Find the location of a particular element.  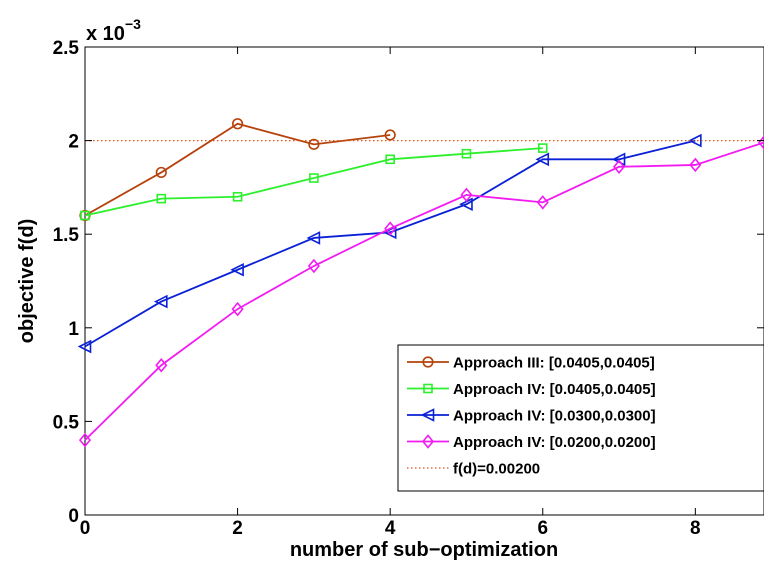

y-axis-label: objective f(d) is located at coordinates (27, 281).